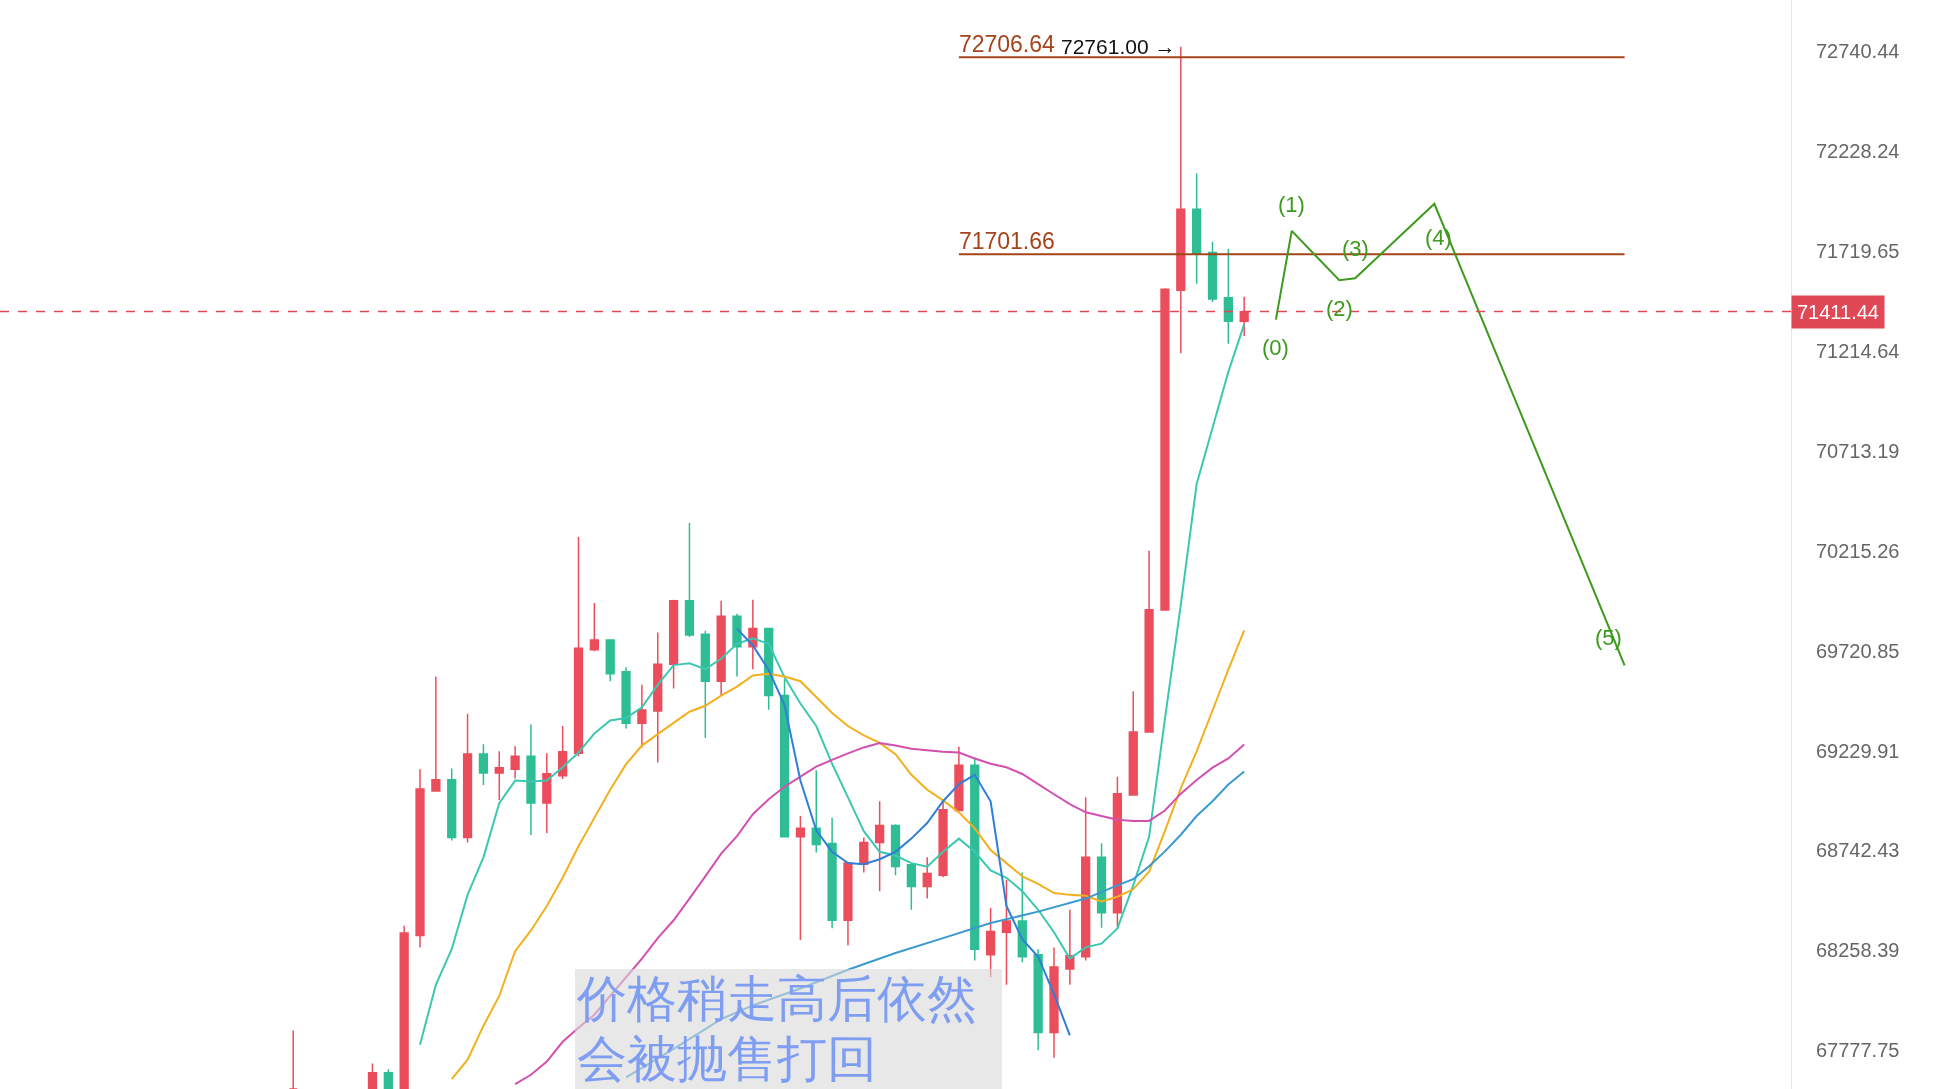 This screenshot has height=1089, width=1940. Describe the element at coordinates (1858, 450) in the screenshot. I see `y-tick-label: 70713.19` at that location.